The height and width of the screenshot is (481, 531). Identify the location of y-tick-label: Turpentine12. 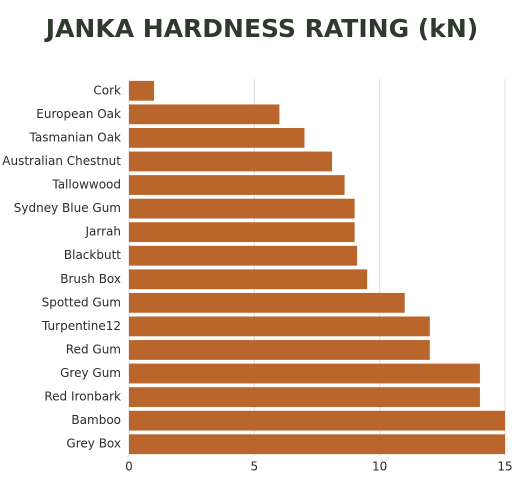
(81, 326).